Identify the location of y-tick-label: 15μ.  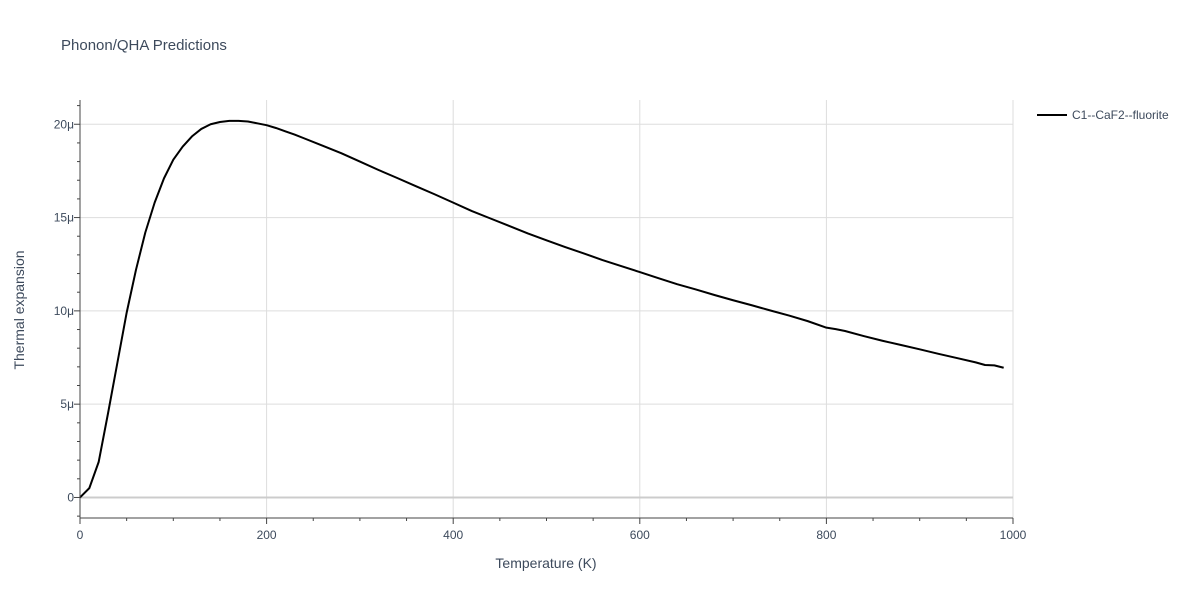
(64, 218).